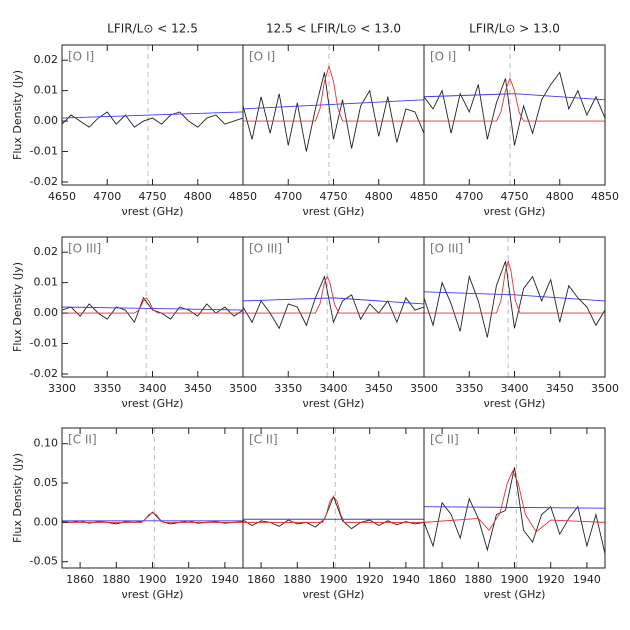 This screenshot has height=630, width=630. I want to click on y-tick-label: 0.05, so click(46, 482).